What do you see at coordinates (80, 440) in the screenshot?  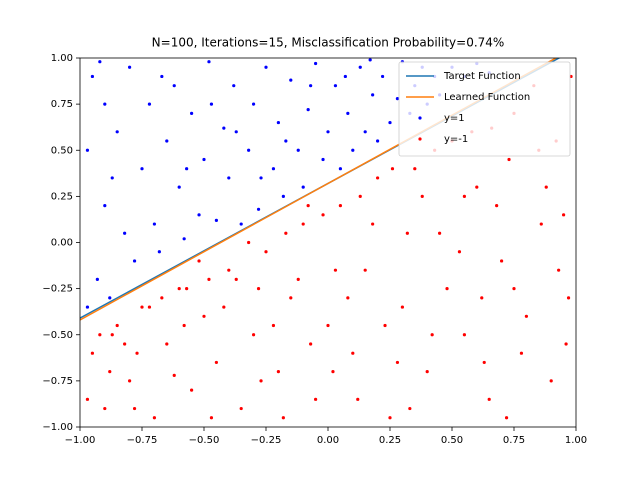 I see `x-tick-label: −1.00` at bounding box center [80, 440].